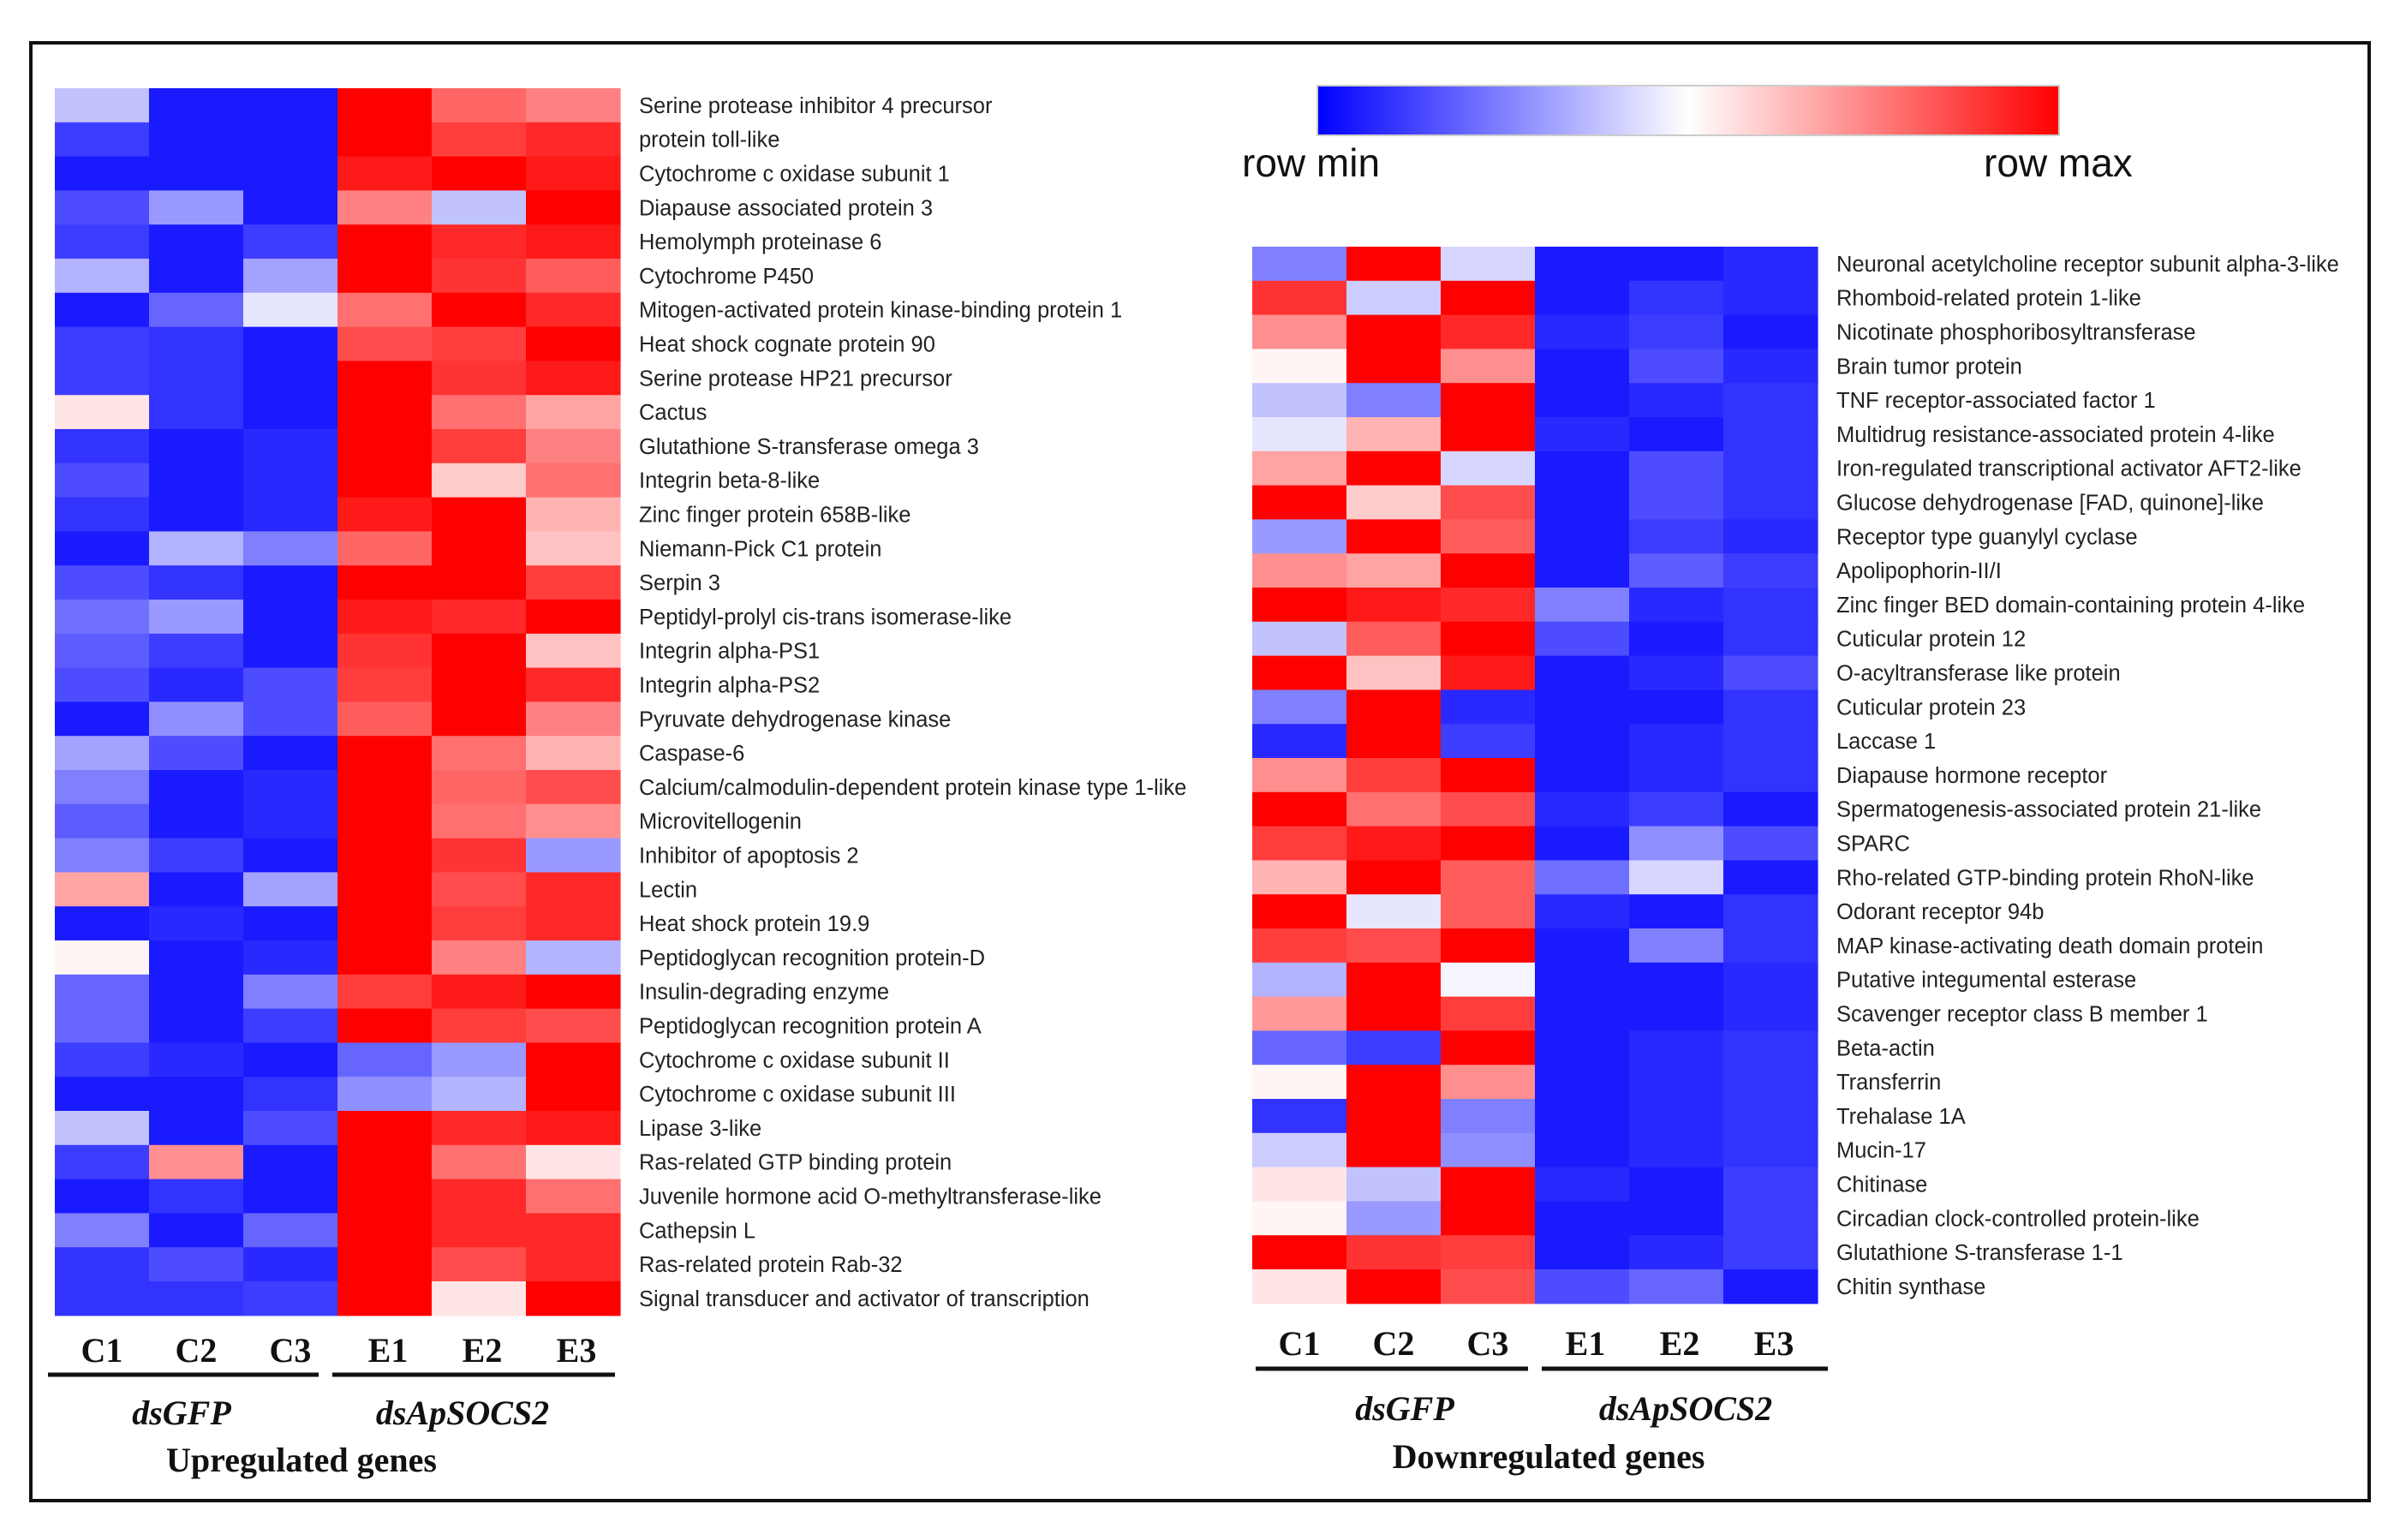  I want to click on upregulated-cell-r30-C2, so click(196, 1128).